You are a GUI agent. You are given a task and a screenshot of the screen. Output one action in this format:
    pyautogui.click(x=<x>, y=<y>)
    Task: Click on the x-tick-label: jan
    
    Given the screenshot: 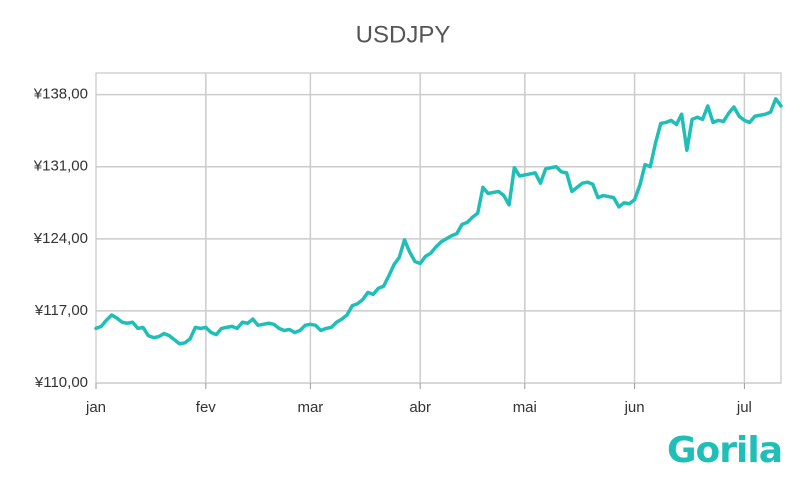 What is the action you would take?
    pyautogui.click(x=95, y=407)
    